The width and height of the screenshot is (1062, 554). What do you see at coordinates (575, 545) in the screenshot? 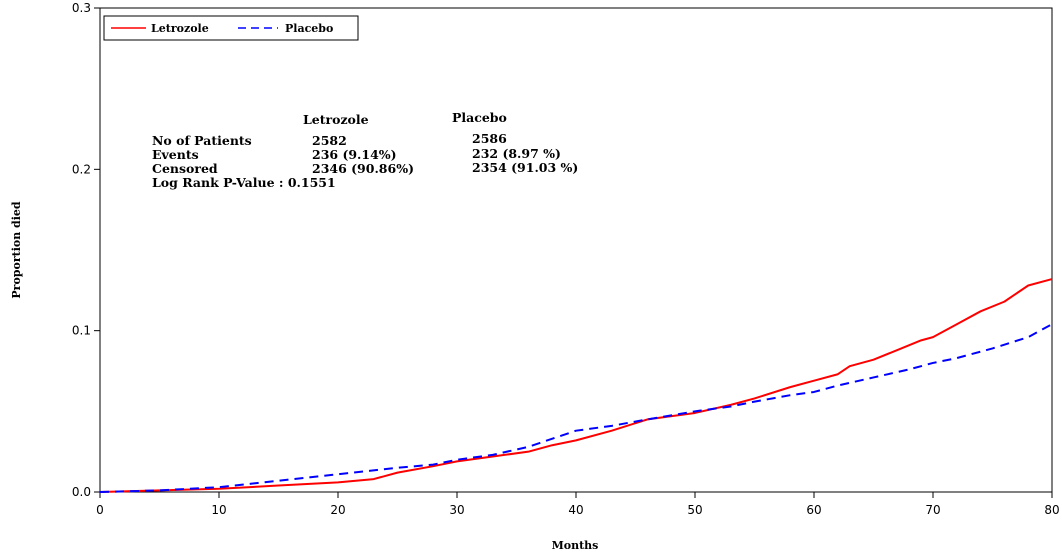
I see `x-axis-label: Months` at bounding box center [575, 545].